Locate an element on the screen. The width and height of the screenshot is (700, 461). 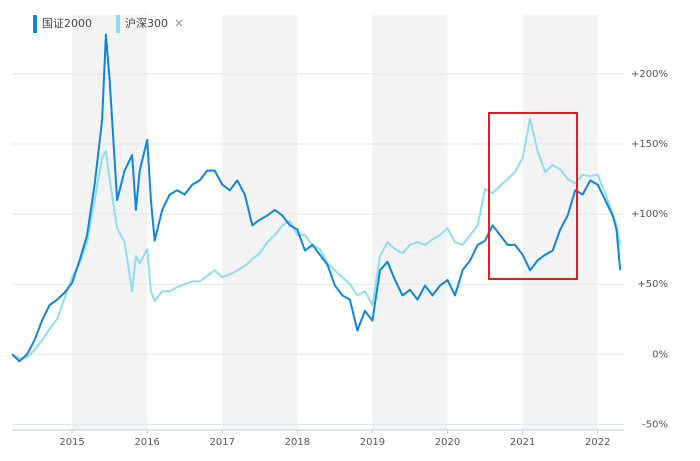
x-tick-label: 2019 is located at coordinates (372, 442).